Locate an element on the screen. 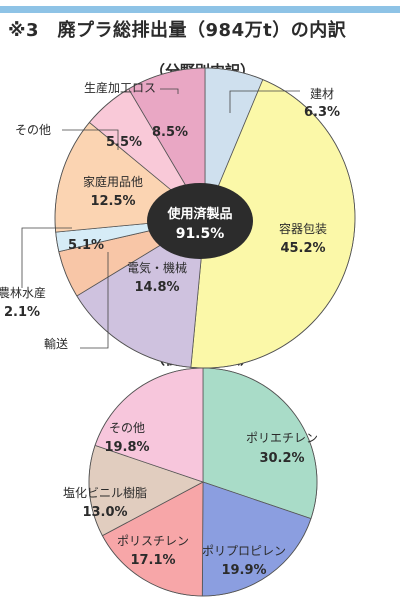  pie2-slice-name: ポリプロピレン is located at coordinates (244, 551).